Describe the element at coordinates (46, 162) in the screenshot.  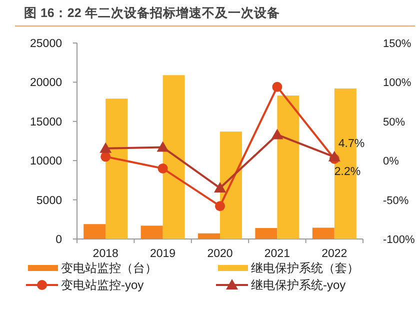
I see `y-tick-label: 10000` at that location.